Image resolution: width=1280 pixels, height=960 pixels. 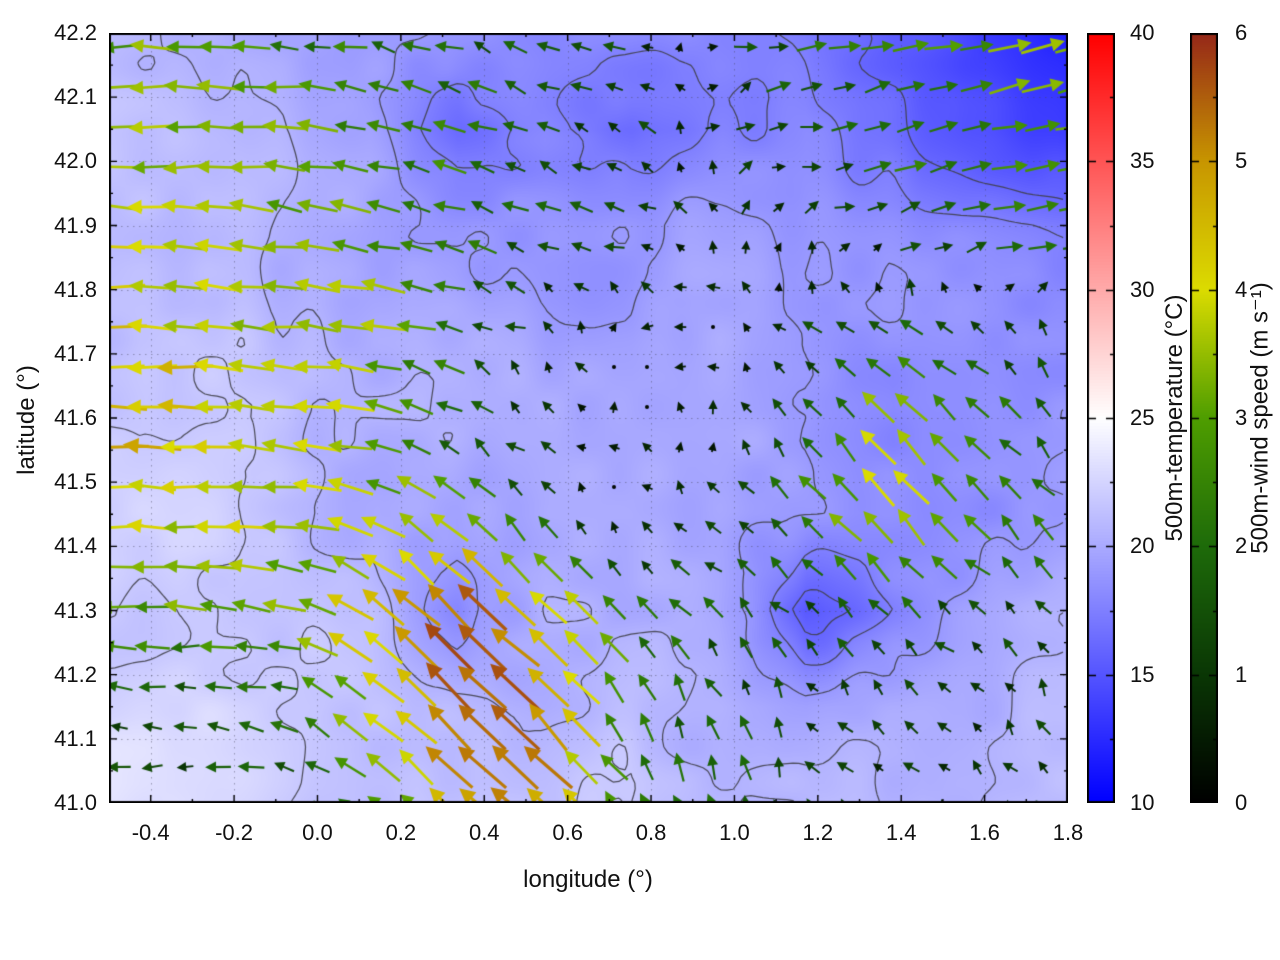 I want to click on wind-colorbar-tick-label: 1, so click(x=1241, y=674).